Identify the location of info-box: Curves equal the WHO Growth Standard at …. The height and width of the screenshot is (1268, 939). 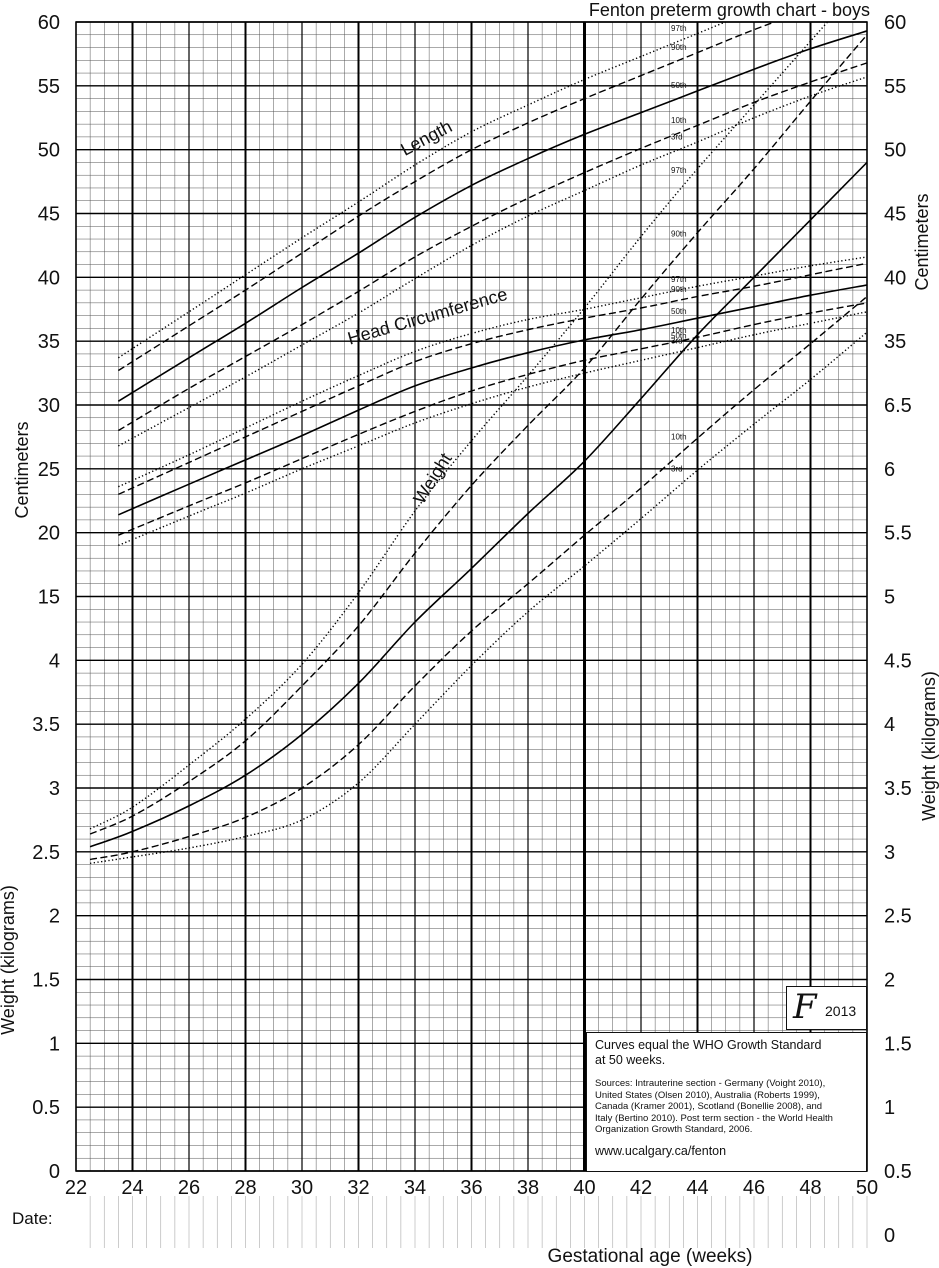
(726, 1102).